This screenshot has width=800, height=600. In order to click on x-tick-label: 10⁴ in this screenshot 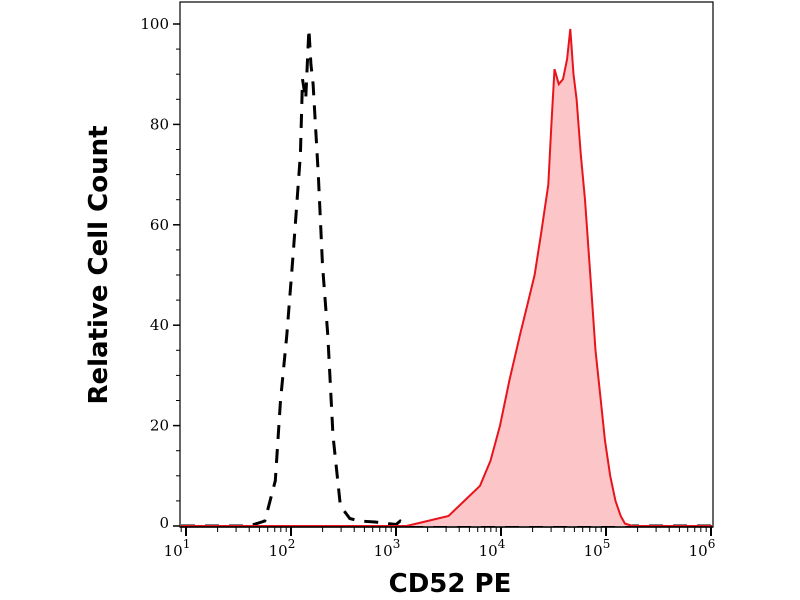, I will do `click(492, 548)`.